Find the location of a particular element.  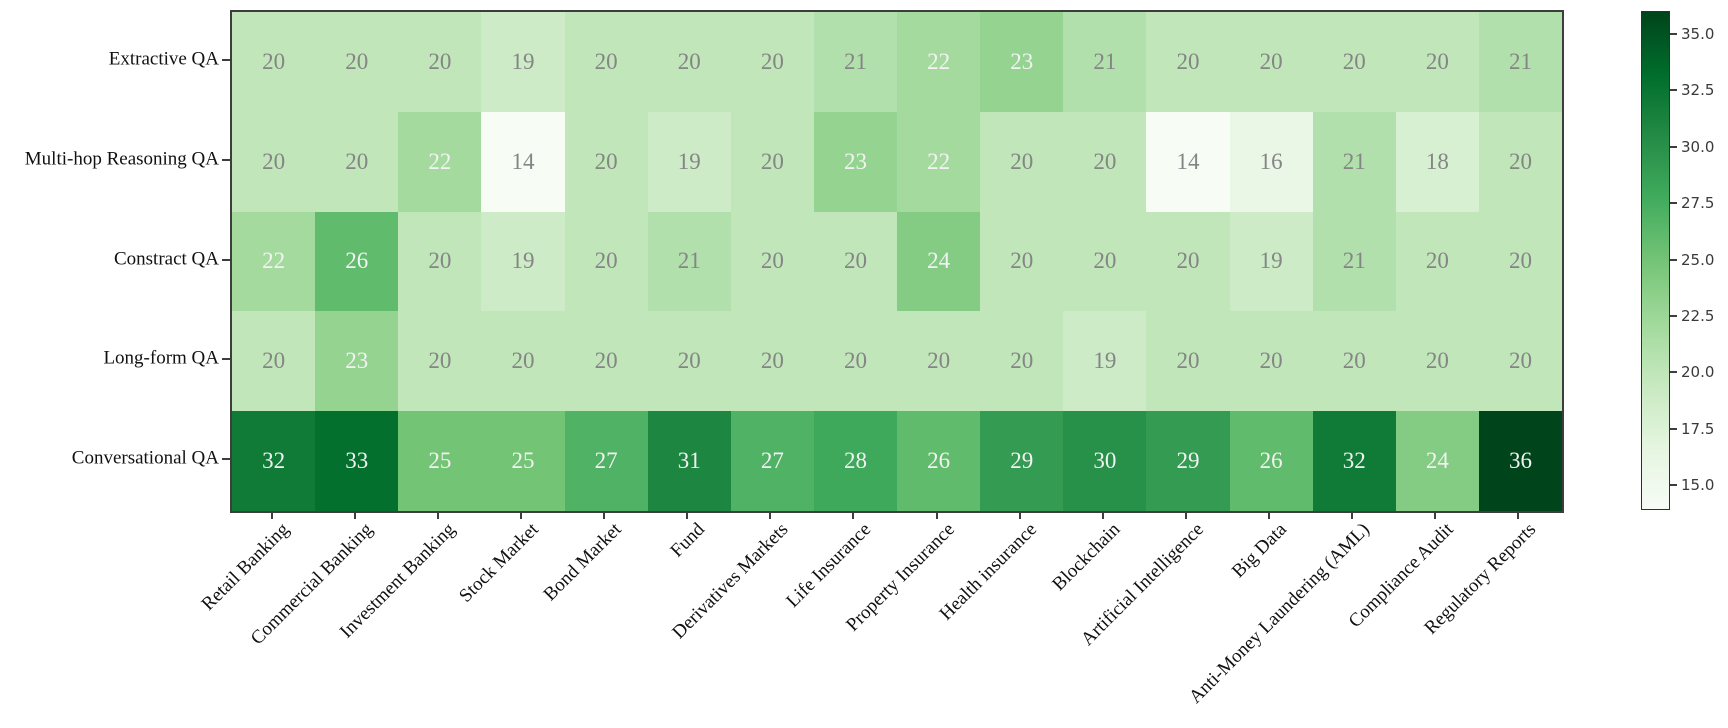

heatmap-cell: 25 is located at coordinates (440, 461).